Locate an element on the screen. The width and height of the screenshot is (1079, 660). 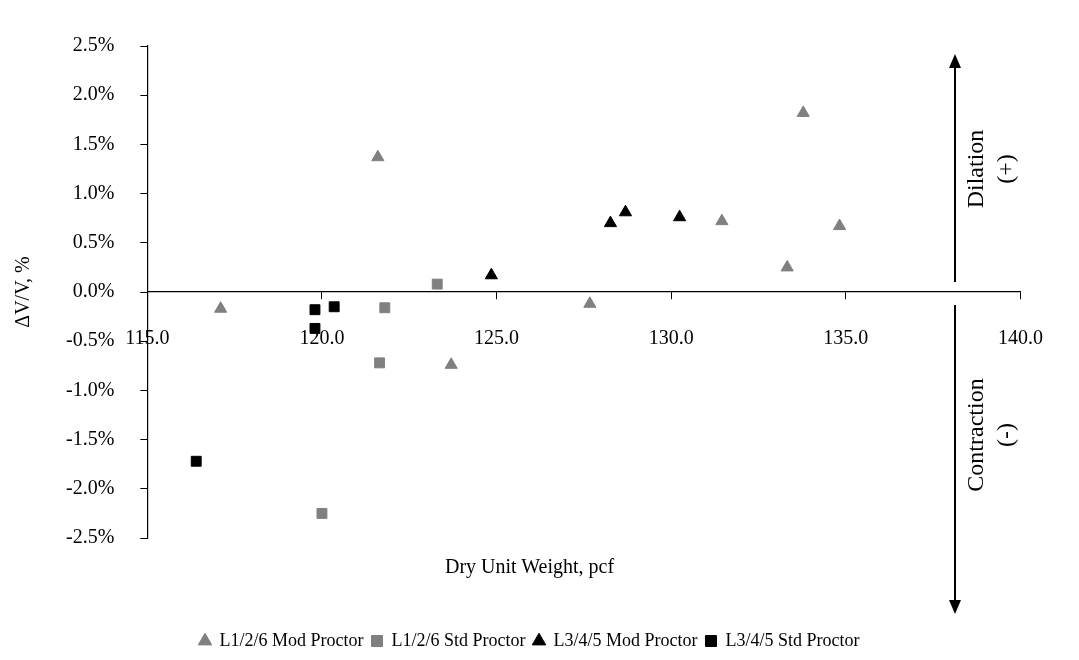
x-axis-title: Dry Unit Weight, pcf is located at coordinates (529, 567).